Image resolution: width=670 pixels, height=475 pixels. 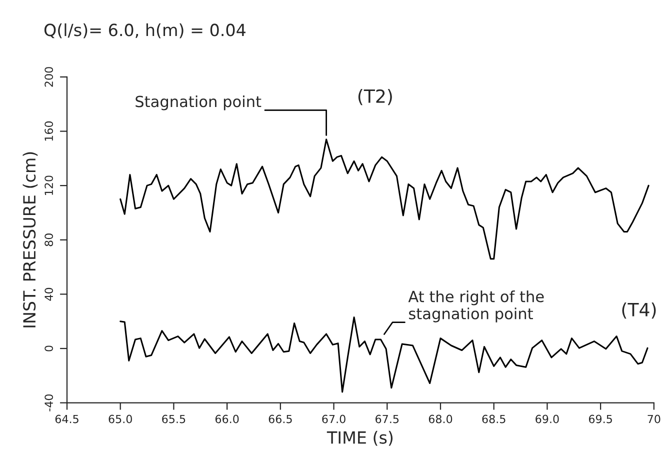 What do you see at coordinates (600, 419) in the screenshot?
I see `x-tick-label: 69.5` at bounding box center [600, 419].